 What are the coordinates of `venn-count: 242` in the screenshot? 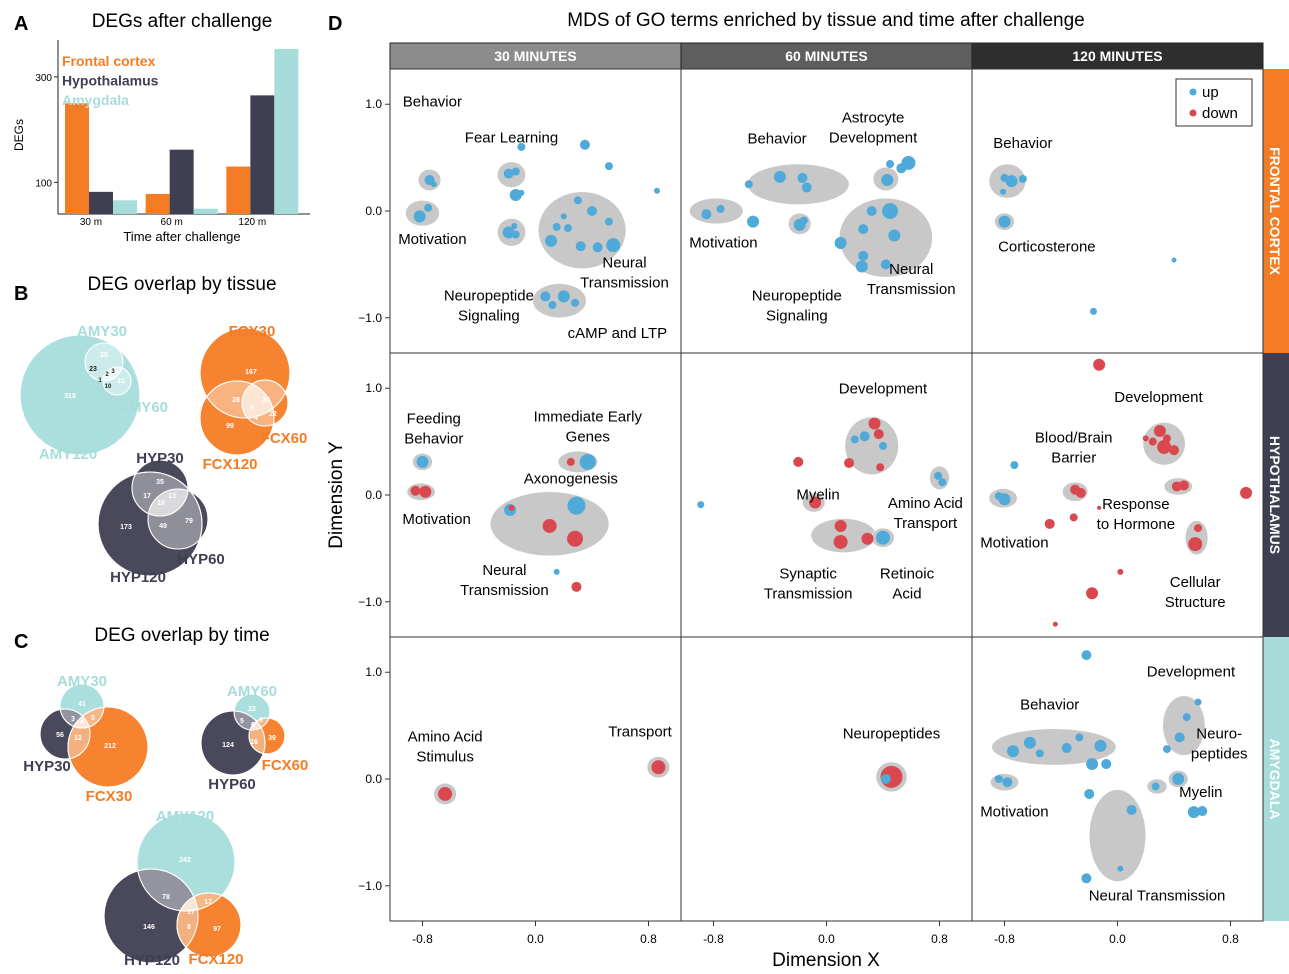 It's located at (185, 860).